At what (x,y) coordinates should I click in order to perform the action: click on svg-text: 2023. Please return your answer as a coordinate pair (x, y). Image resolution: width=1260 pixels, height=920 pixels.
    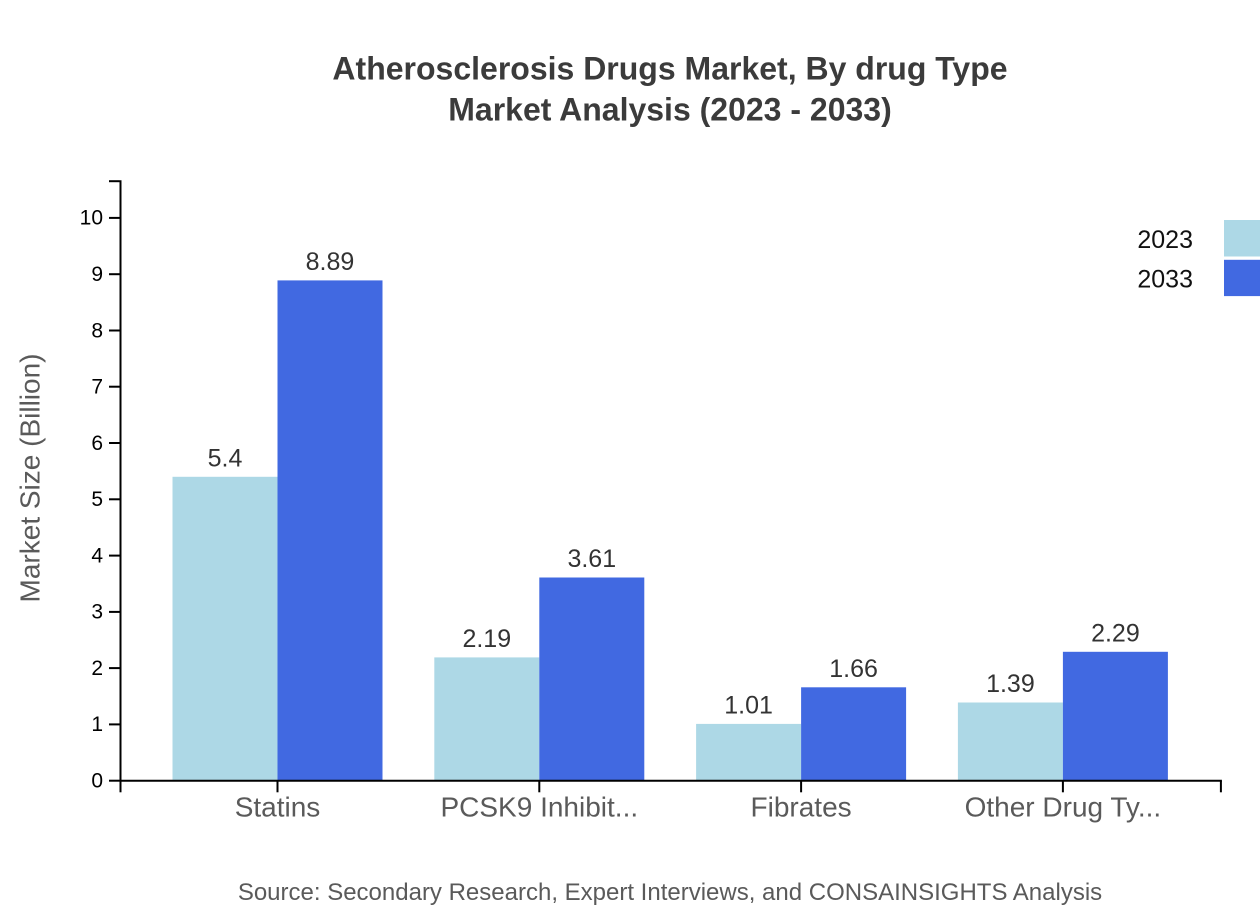
    Looking at the image, I should click on (1165, 240).